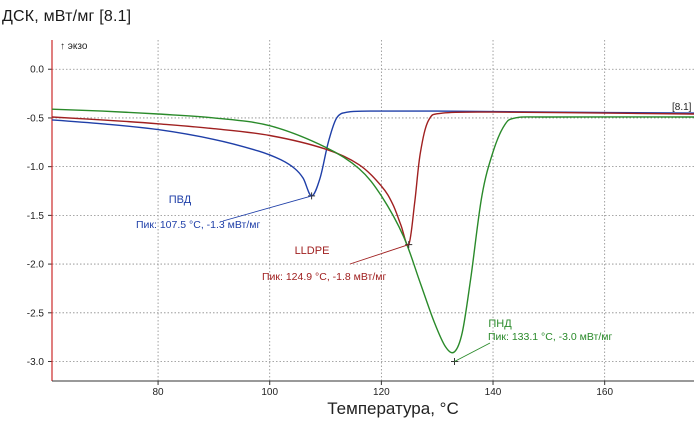 This screenshot has width=700, height=422. What do you see at coordinates (36, 167) in the screenshot?
I see `y-tick-label: -1.0` at bounding box center [36, 167].